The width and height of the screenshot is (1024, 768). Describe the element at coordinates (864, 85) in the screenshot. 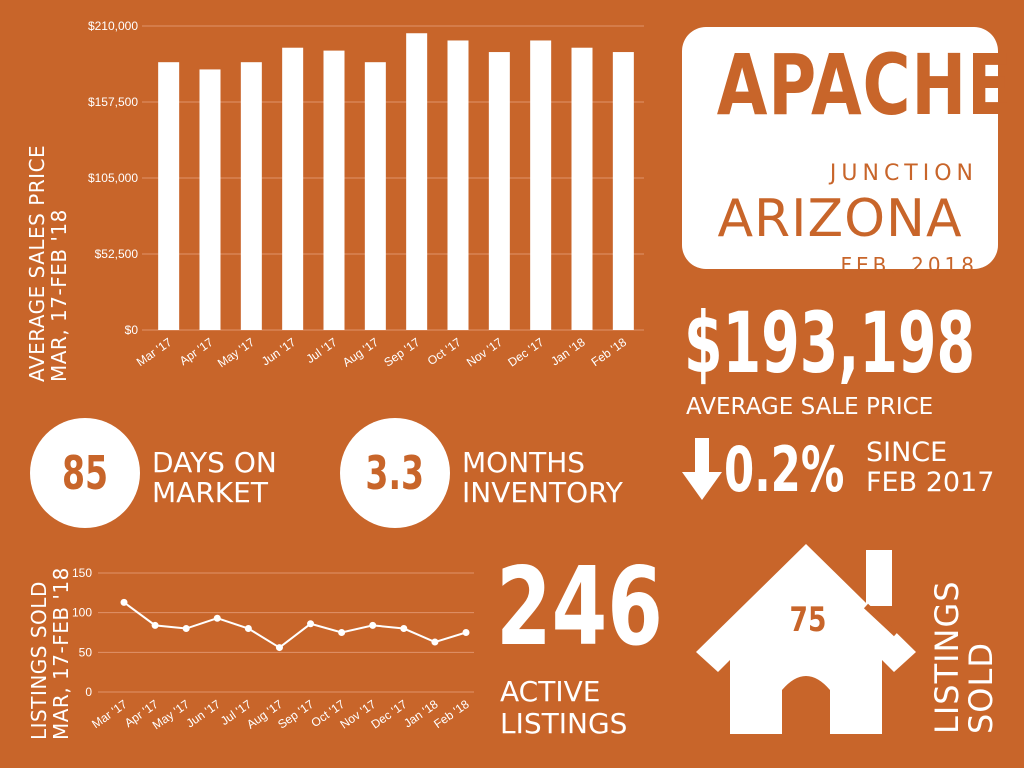

I see `title-city: APACHE` at that location.